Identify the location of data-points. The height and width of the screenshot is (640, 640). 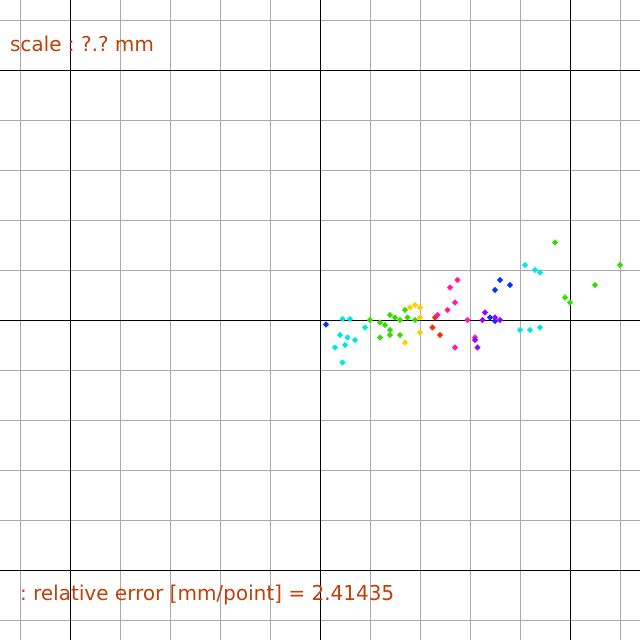
(473, 302).